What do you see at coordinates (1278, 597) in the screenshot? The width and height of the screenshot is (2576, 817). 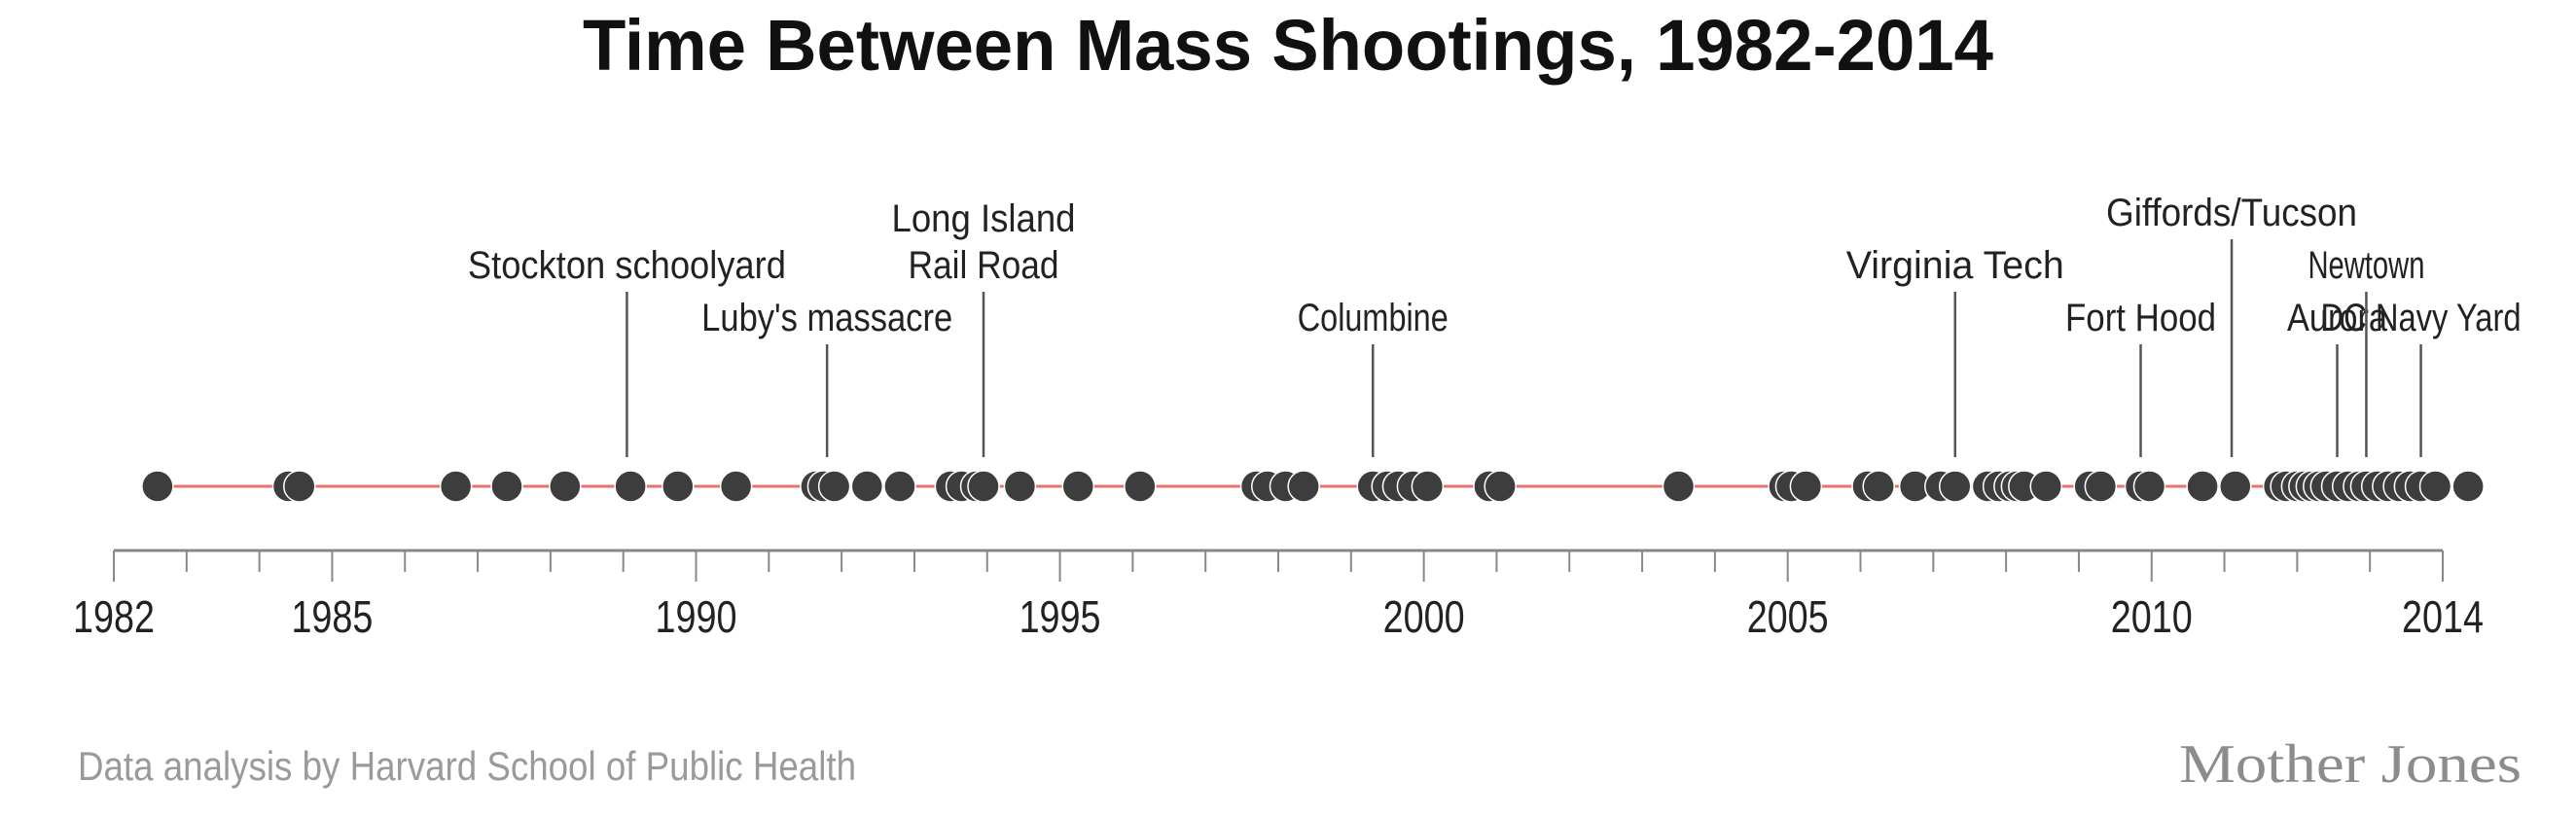 I see `x-ticks: 1982 1985 1990 1995 2000 2005 2010 2014` at bounding box center [1278, 597].